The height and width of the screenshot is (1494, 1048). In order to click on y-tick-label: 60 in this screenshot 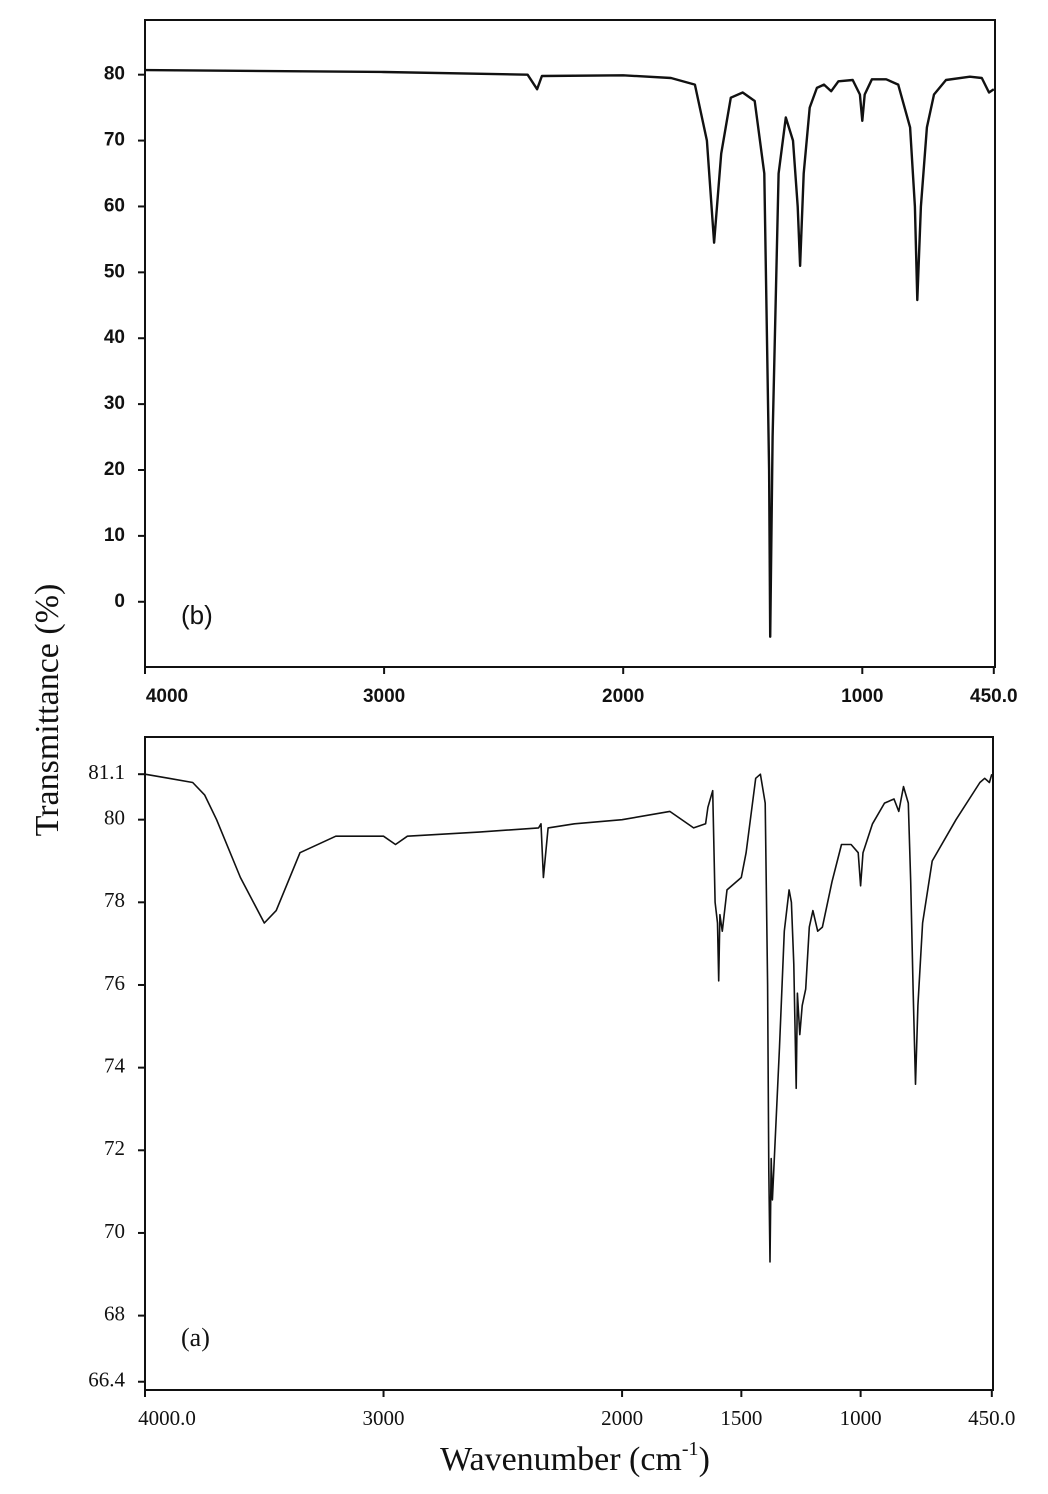, I will do `click(114, 205)`.